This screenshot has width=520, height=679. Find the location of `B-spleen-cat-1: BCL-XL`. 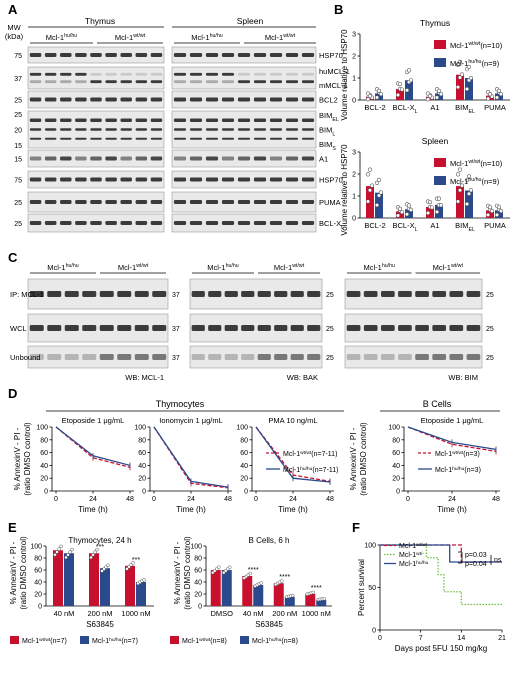

B-spleen-cat-1: BCL-XL is located at coordinates (404, 227).